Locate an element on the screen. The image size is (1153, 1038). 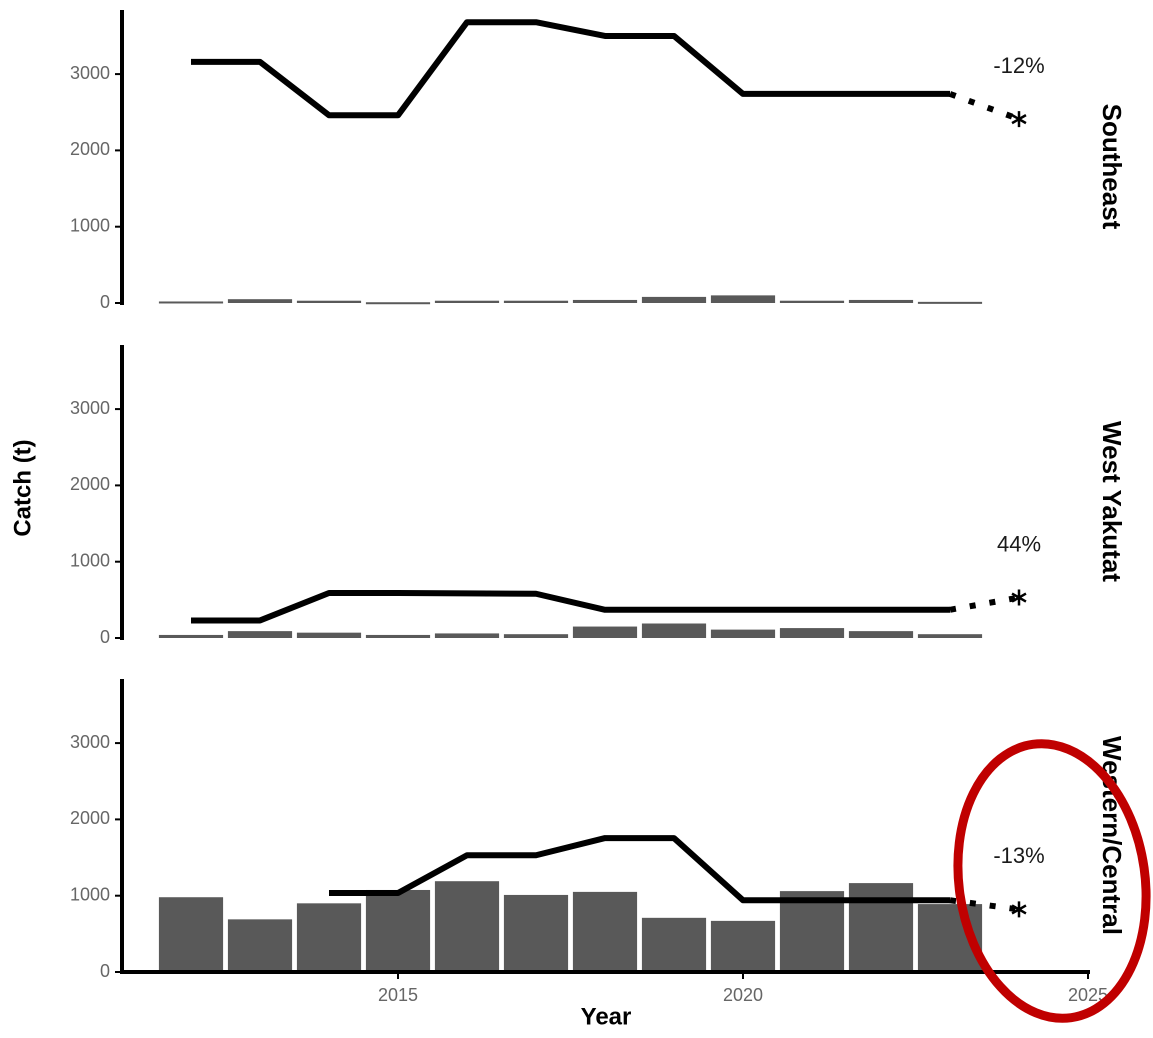
x-tick-label: 2025 is located at coordinates (1088, 995).